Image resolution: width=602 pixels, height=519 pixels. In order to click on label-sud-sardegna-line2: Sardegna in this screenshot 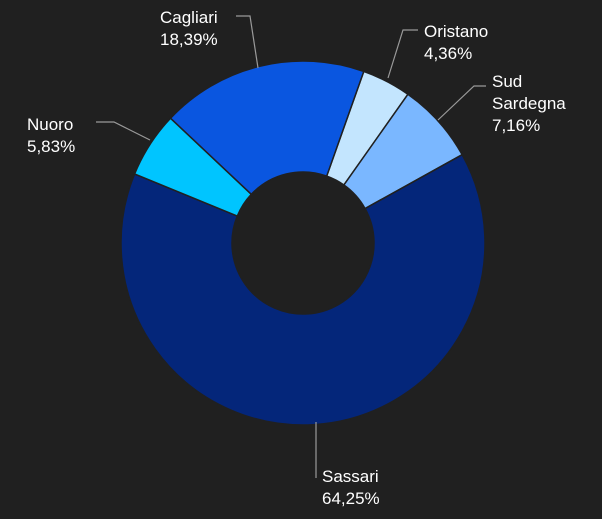, I will do `click(529, 103)`.